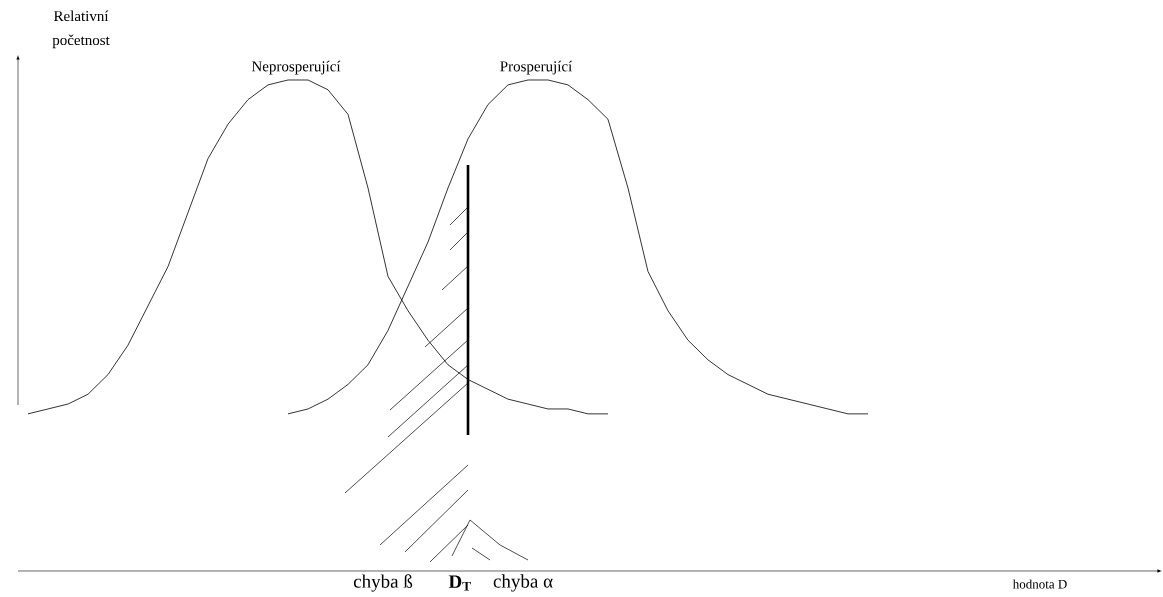  I want to click on series-label: Prosperující, so click(536, 67).